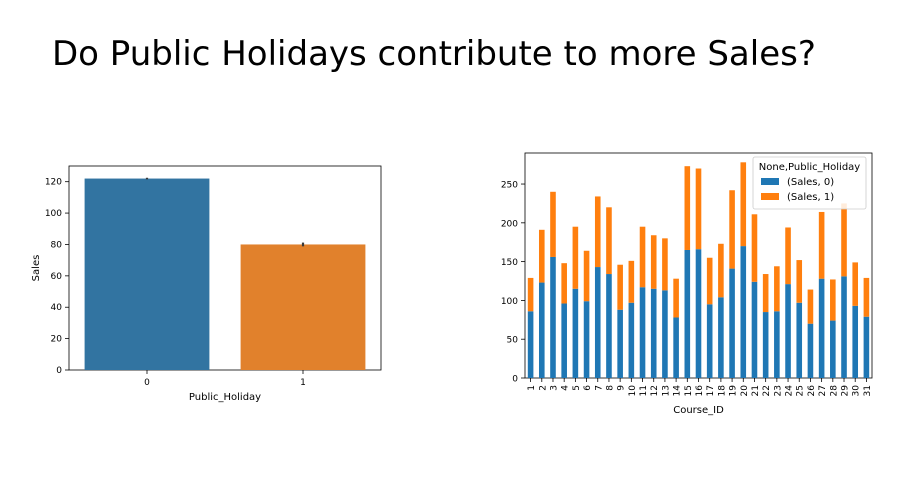 This screenshot has height=493, width=917. What do you see at coordinates (790, 391) in the screenshot?
I see `x-tick-label: 24` at bounding box center [790, 391].